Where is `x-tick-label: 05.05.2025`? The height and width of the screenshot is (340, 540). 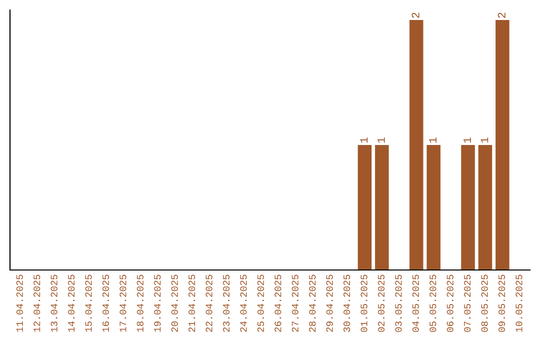 x-tick-label: 05.05.2025 is located at coordinates (433, 303).